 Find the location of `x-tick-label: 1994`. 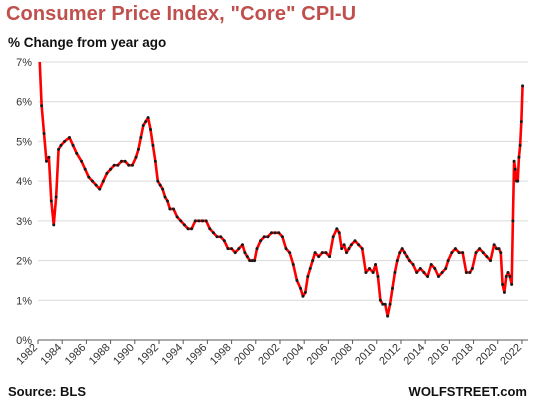

x-tick-label: 1994 is located at coordinates (173, 355).